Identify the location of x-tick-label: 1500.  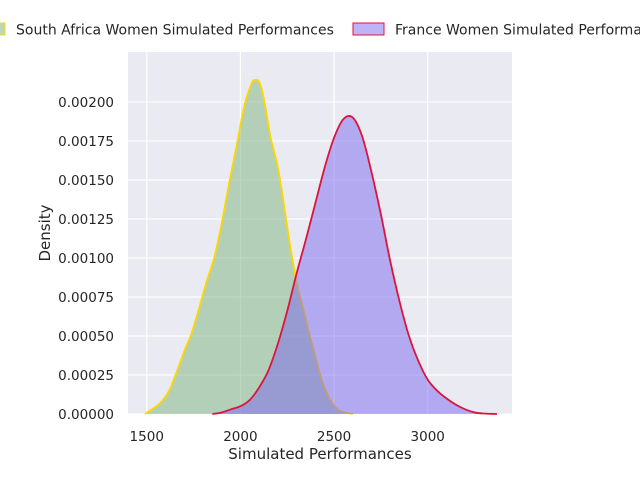
(147, 437).